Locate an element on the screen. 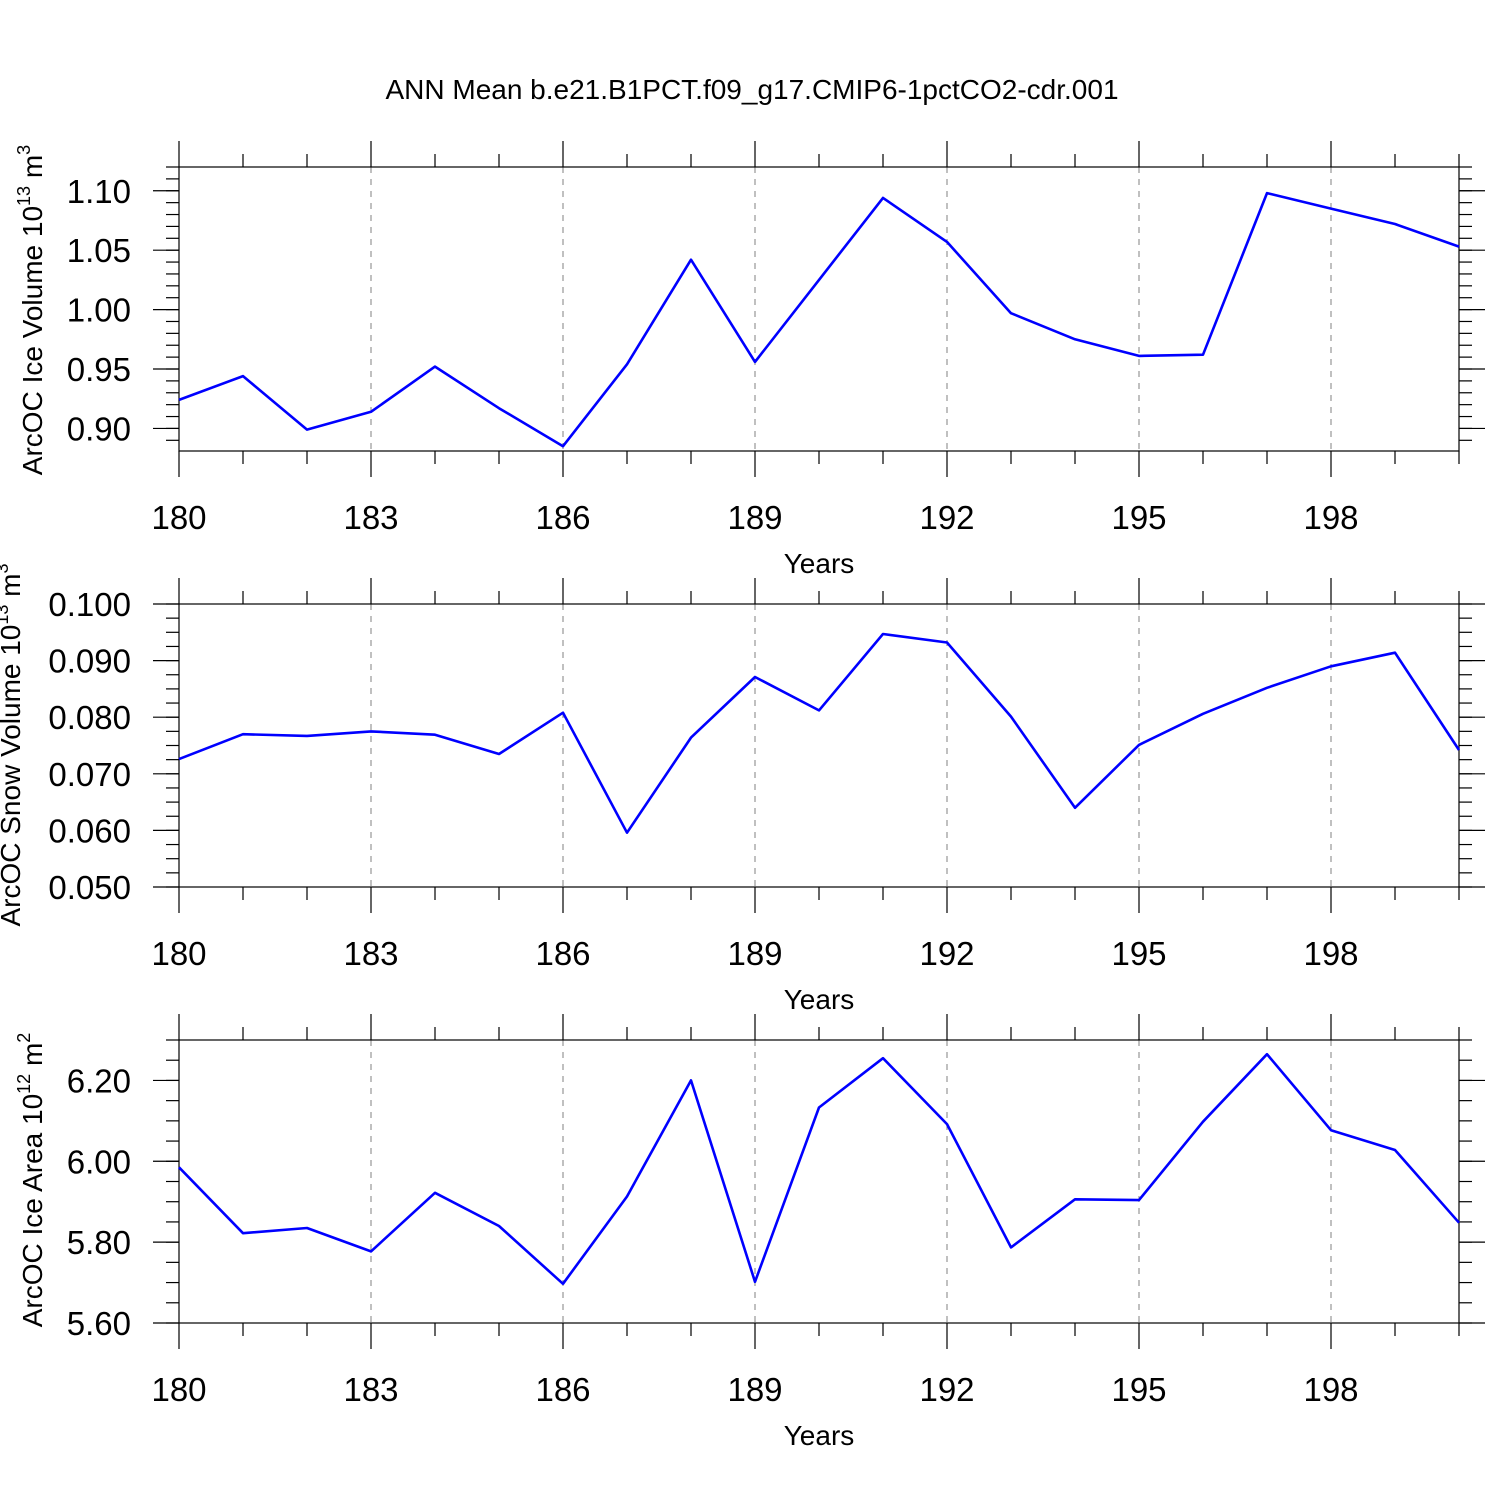 The image size is (1500, 1500). y-tick-label: 0.080 is located at coordinates (89, 717).